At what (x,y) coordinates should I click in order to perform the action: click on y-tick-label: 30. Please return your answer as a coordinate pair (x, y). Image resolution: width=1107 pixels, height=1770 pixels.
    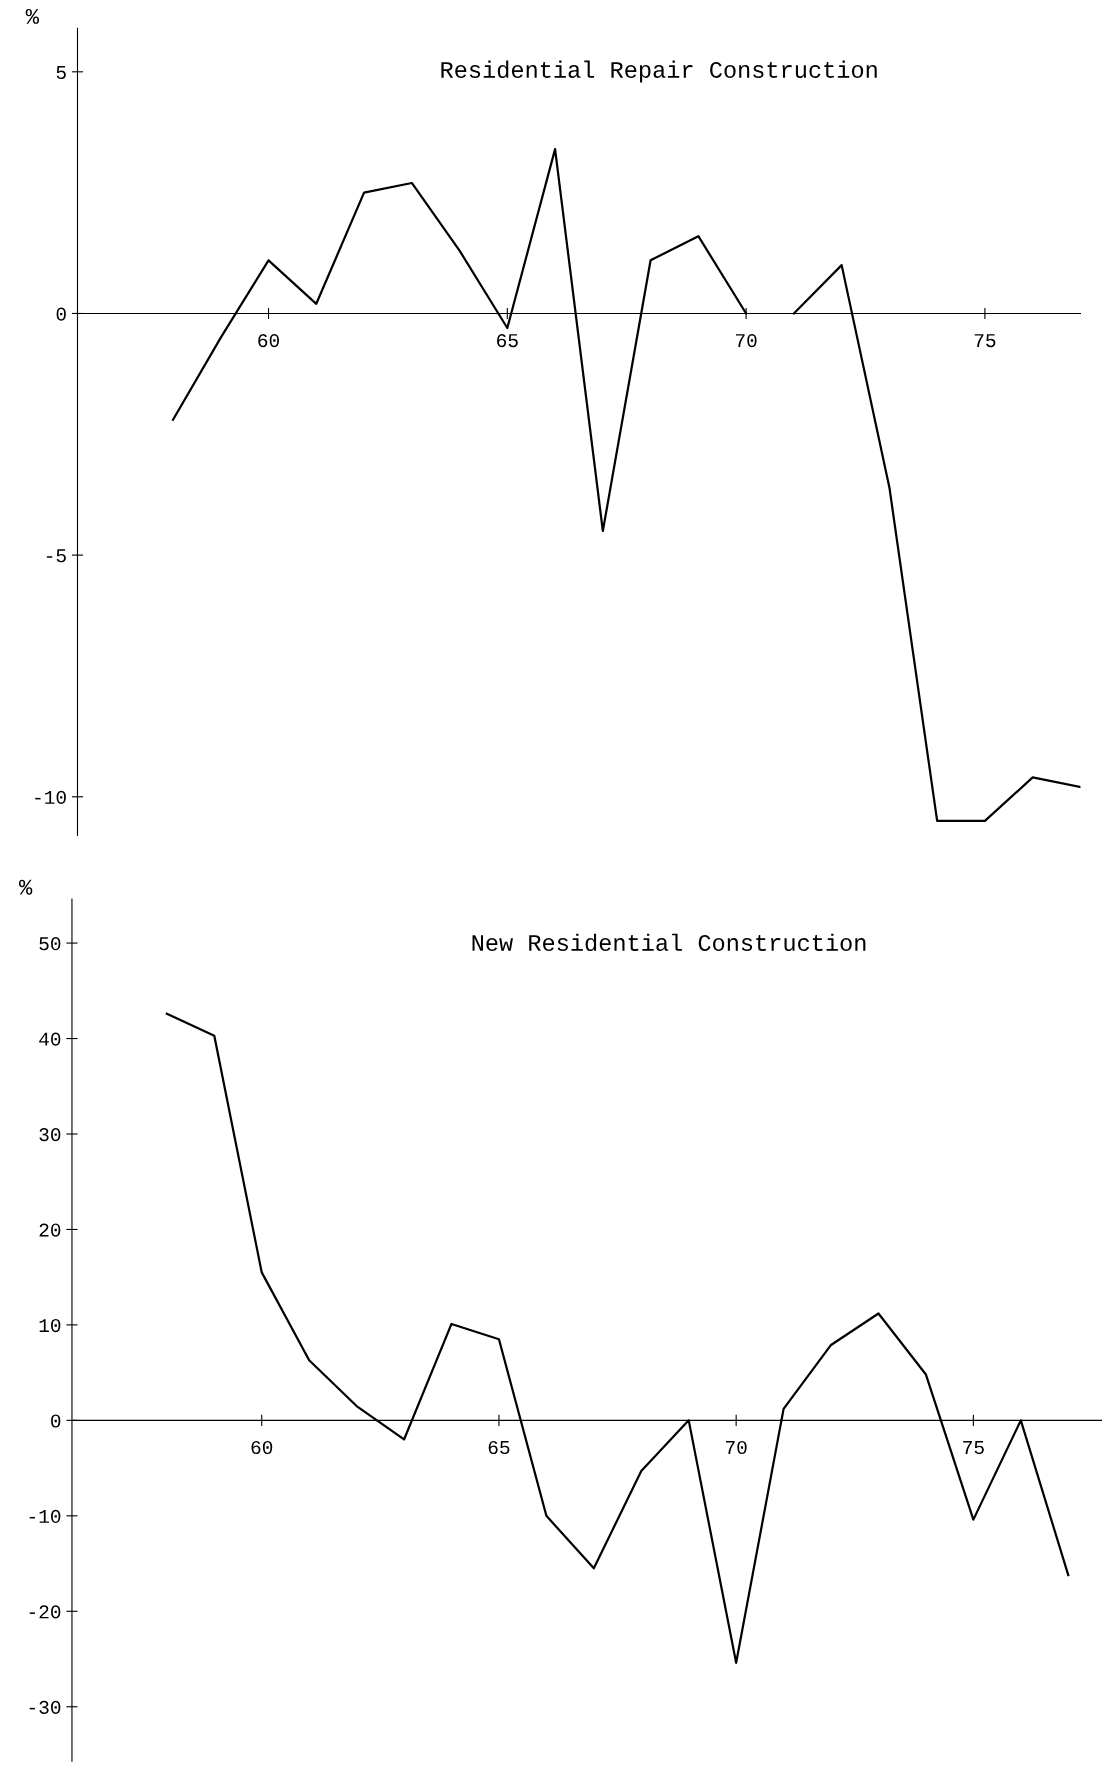
    Looking at the image, I should click on (50, 1135).